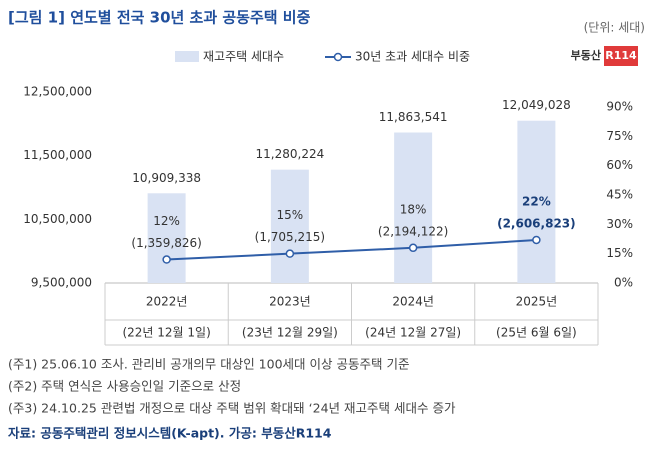  I want to click on y2-tick-label: 0%, so click(623, 283).